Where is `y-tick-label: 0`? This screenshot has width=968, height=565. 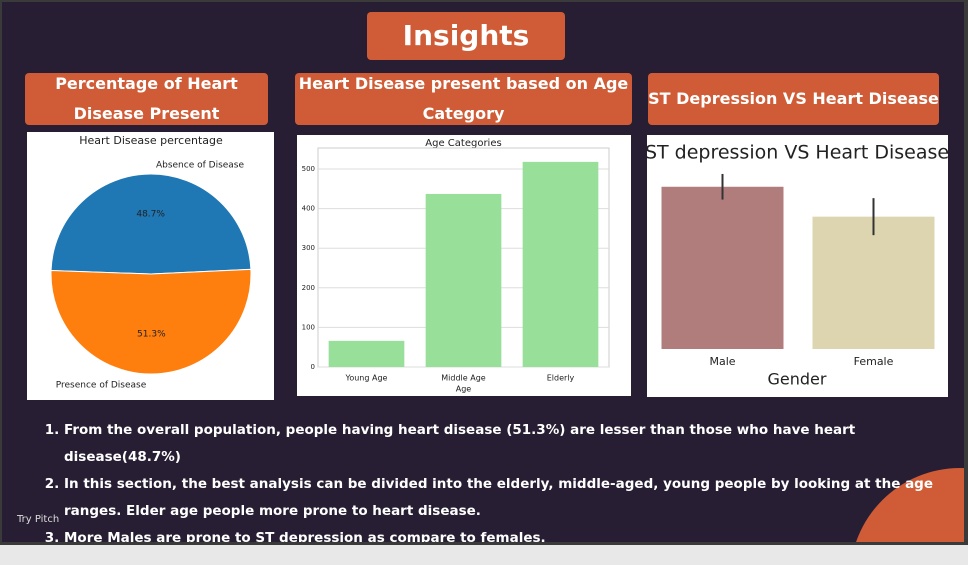
y-tick-label: 0 is located at coordinates (313, 367).